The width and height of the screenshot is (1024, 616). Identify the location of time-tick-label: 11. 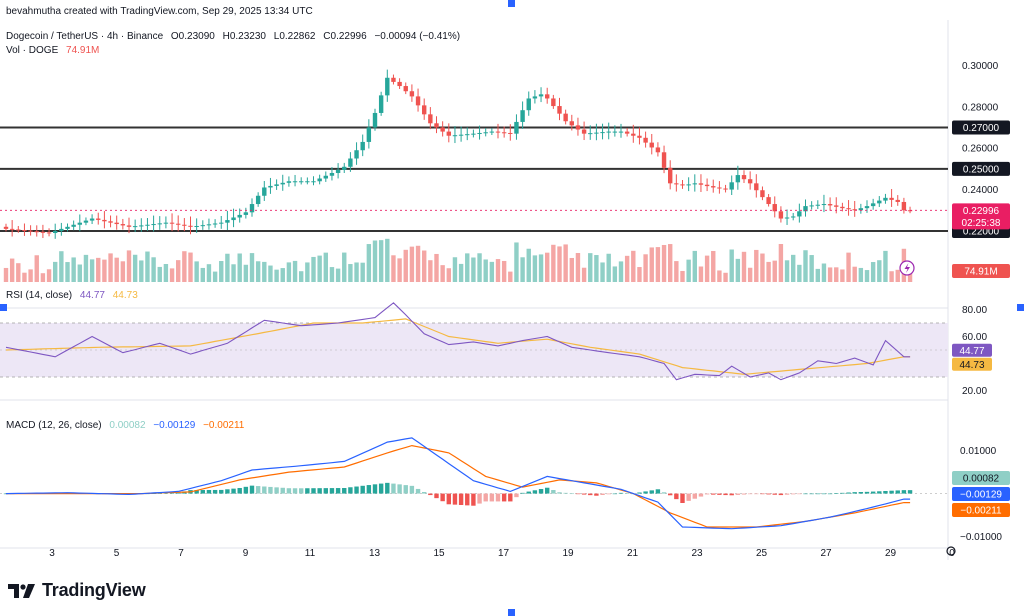
(310, 553).